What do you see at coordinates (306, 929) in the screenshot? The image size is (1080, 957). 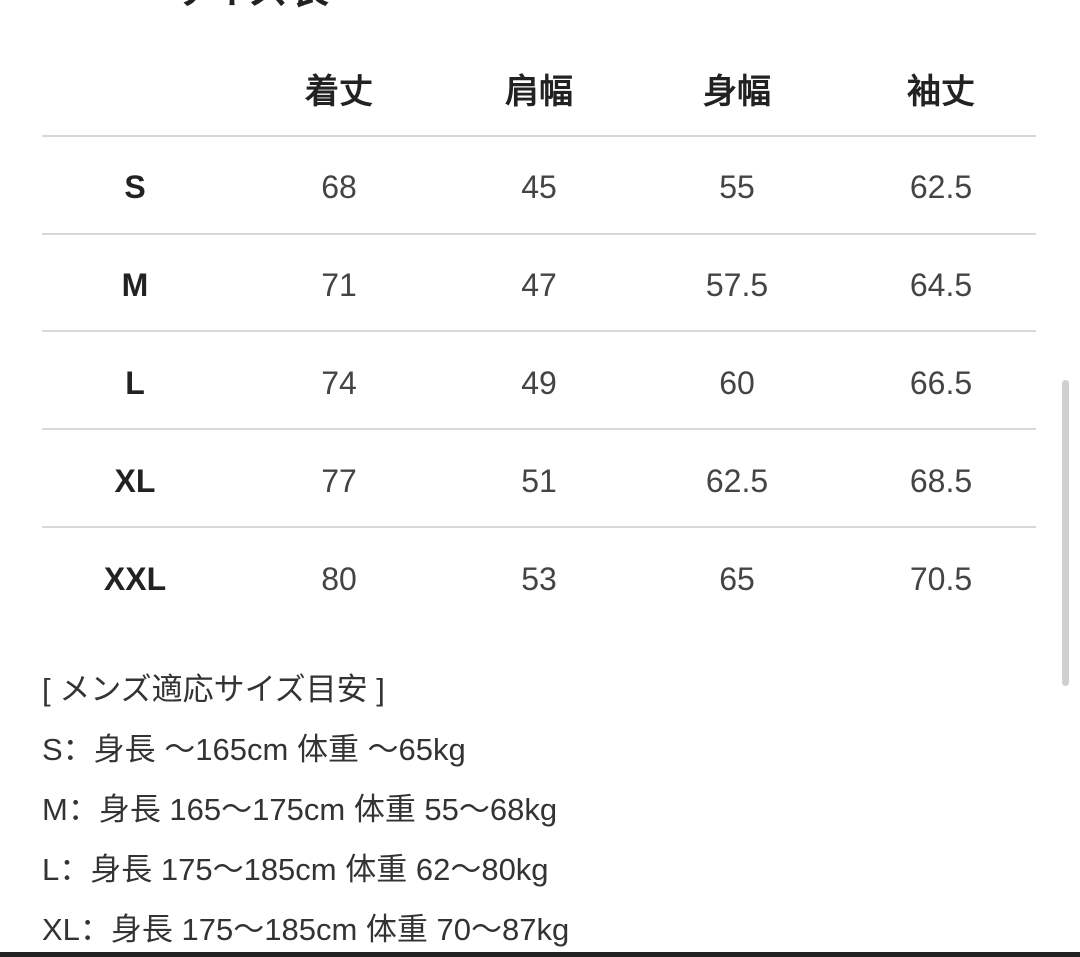 I see `guide-line-xl: XL：身長 175～185cm 体重 70～87kg` at bounding box center [306, 929].